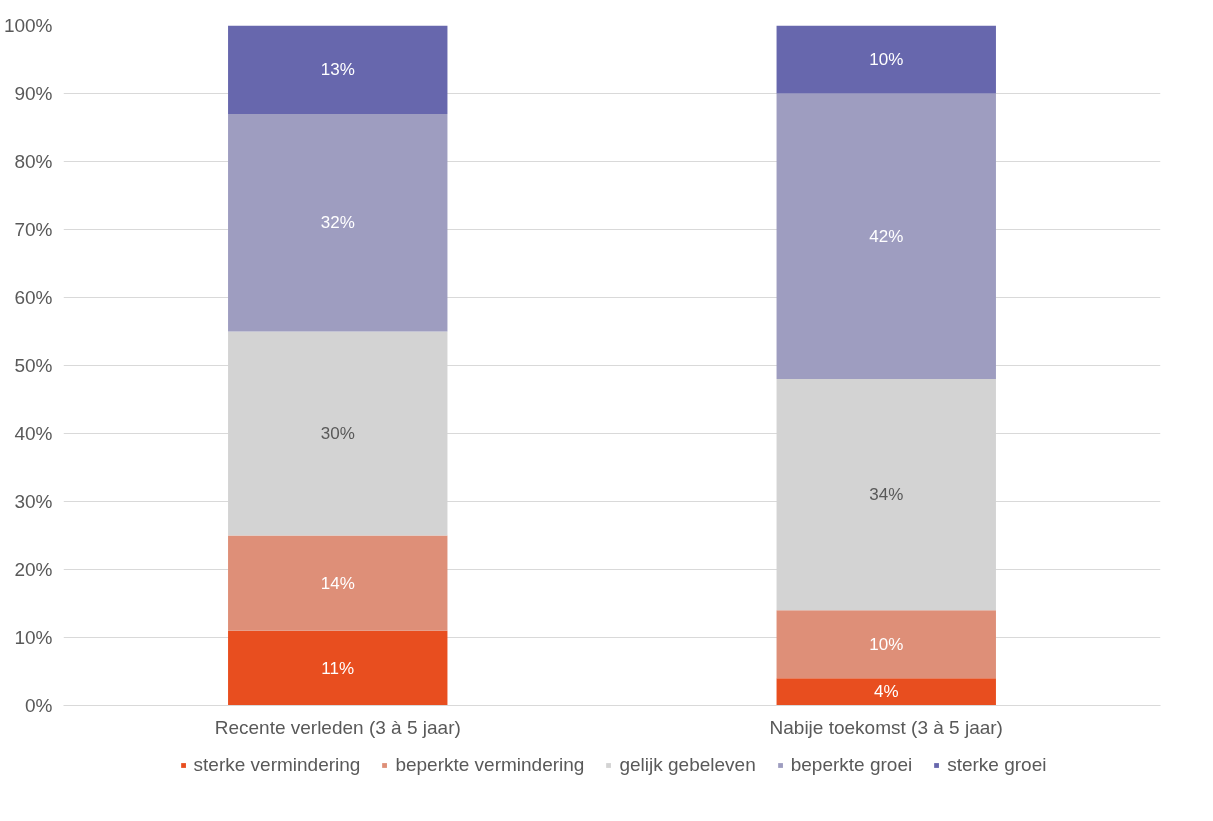 The height and width of the screenshot is (821, 1213). I want to click on y-tick-label: 90%, so click(33, 93).